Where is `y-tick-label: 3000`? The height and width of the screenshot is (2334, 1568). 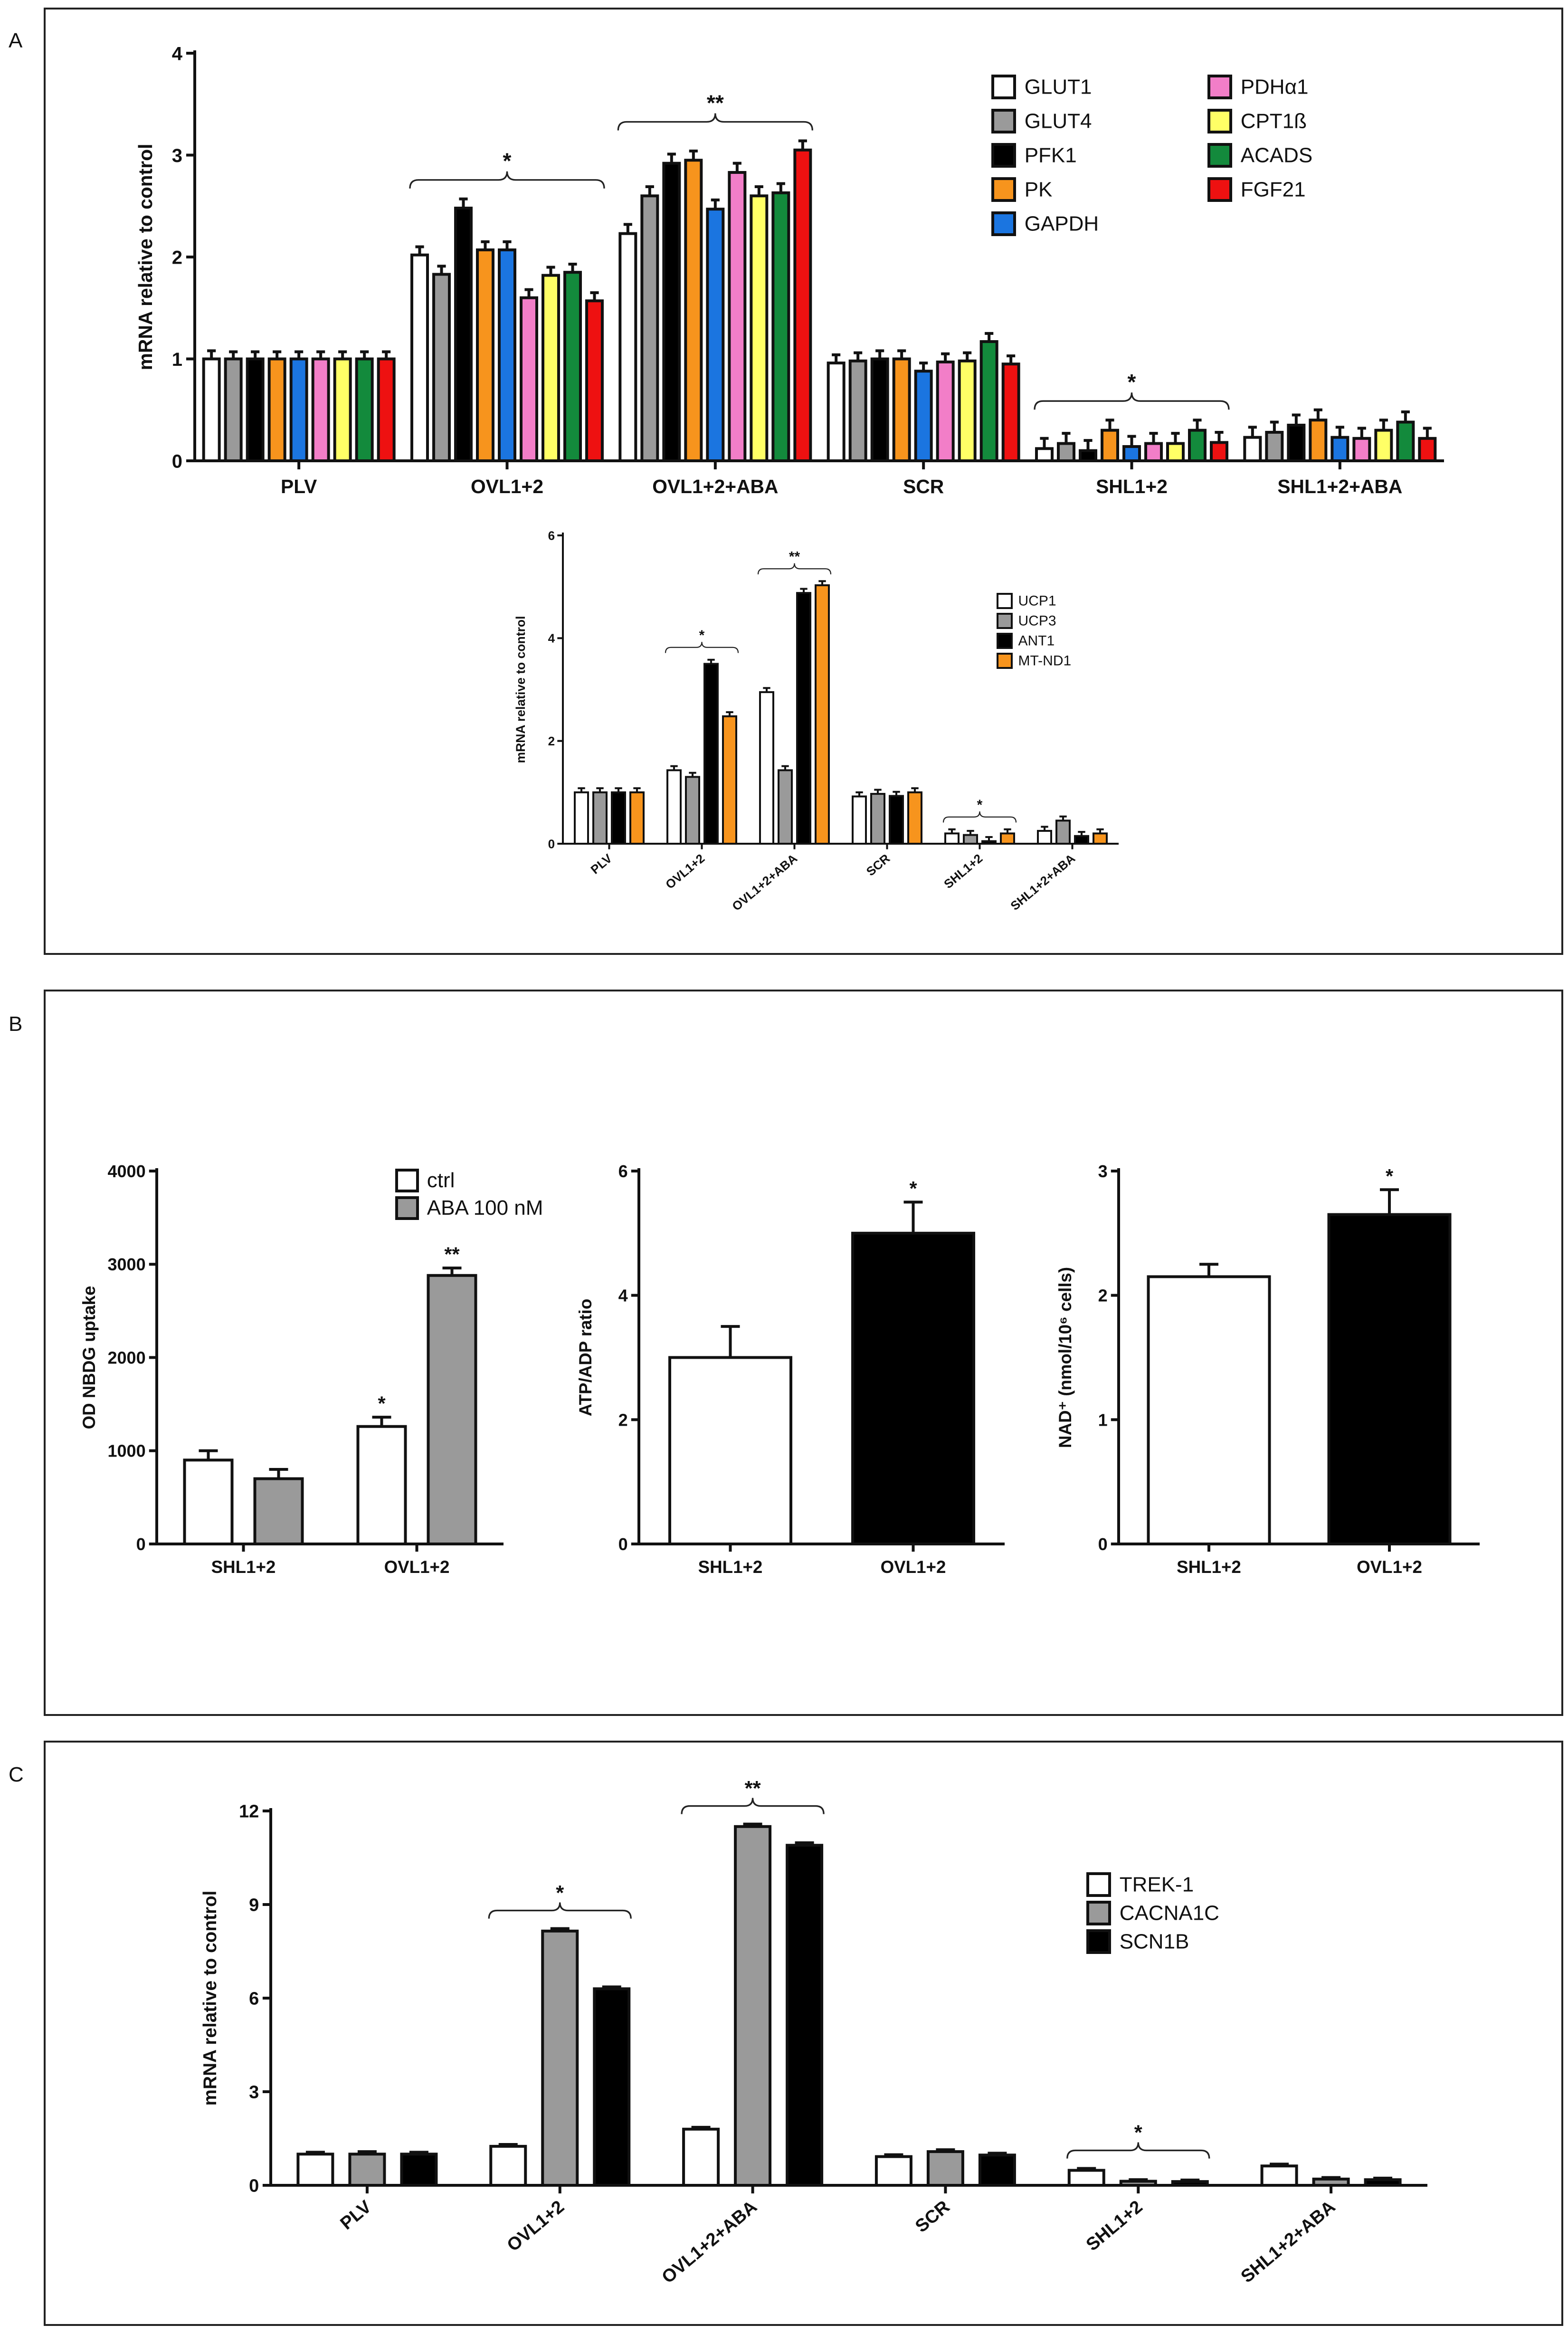 y-tick-label: 3000 is located at coordinates (127, 1264).